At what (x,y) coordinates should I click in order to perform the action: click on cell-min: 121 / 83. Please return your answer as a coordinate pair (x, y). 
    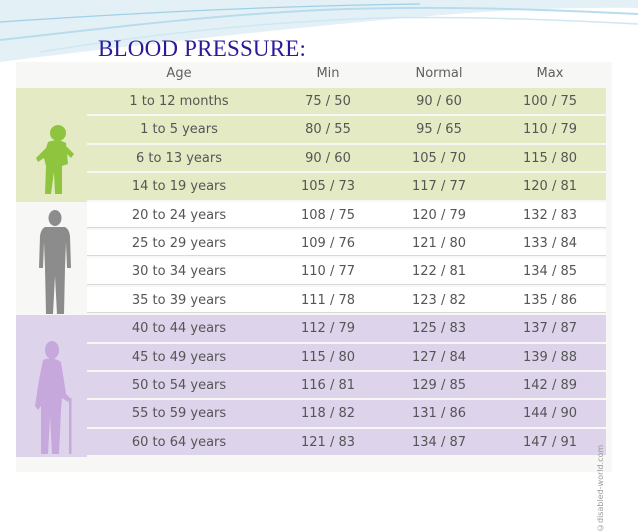
    Looking at the image, I should click on (328, 442).